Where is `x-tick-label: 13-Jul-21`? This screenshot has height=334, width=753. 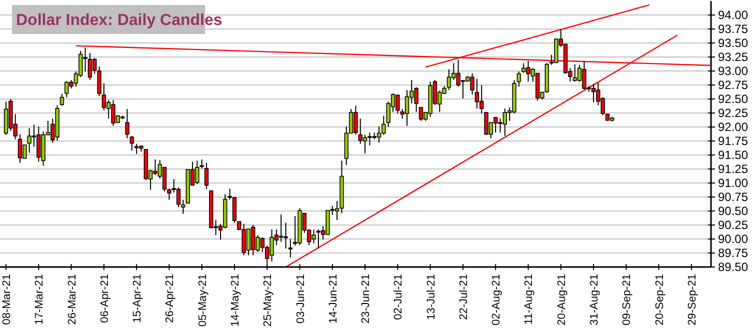 x-tick-label: 13-Jul-21 is located at coordinates (431, 297).